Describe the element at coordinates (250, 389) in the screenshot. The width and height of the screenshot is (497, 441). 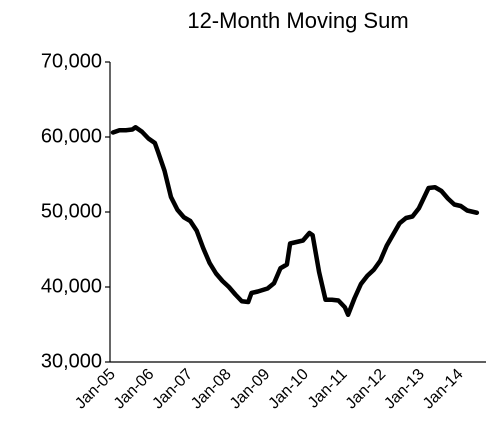
I see `x-tick-label: Jan-09` at that location.